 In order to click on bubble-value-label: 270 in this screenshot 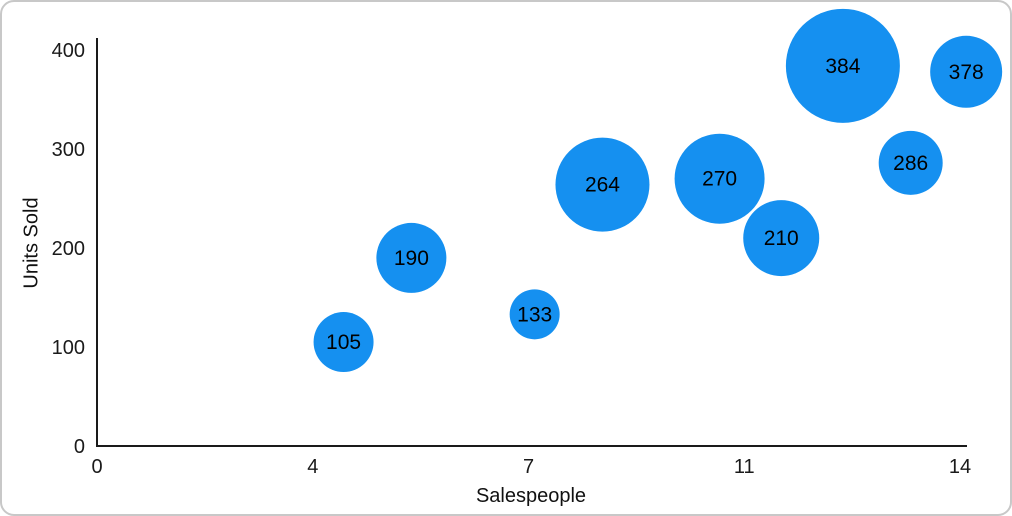, I will do `click(719, 179)`.